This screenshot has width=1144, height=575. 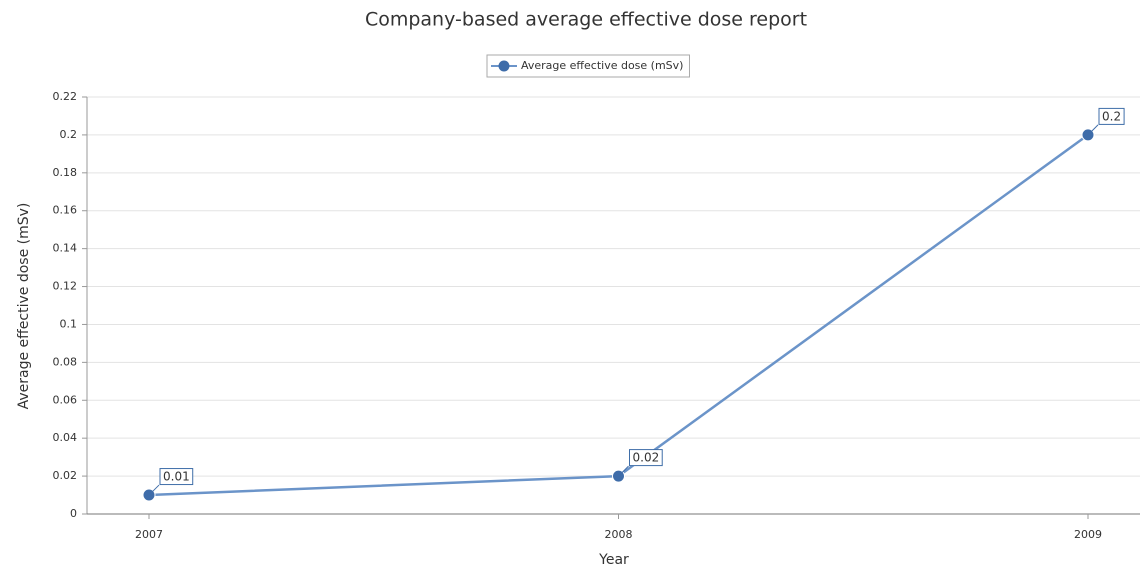 What do you see at coordinates (65, 248) in the screenshot?
I see `y-tick-label: 0.14` at bounding box center [65, 248].